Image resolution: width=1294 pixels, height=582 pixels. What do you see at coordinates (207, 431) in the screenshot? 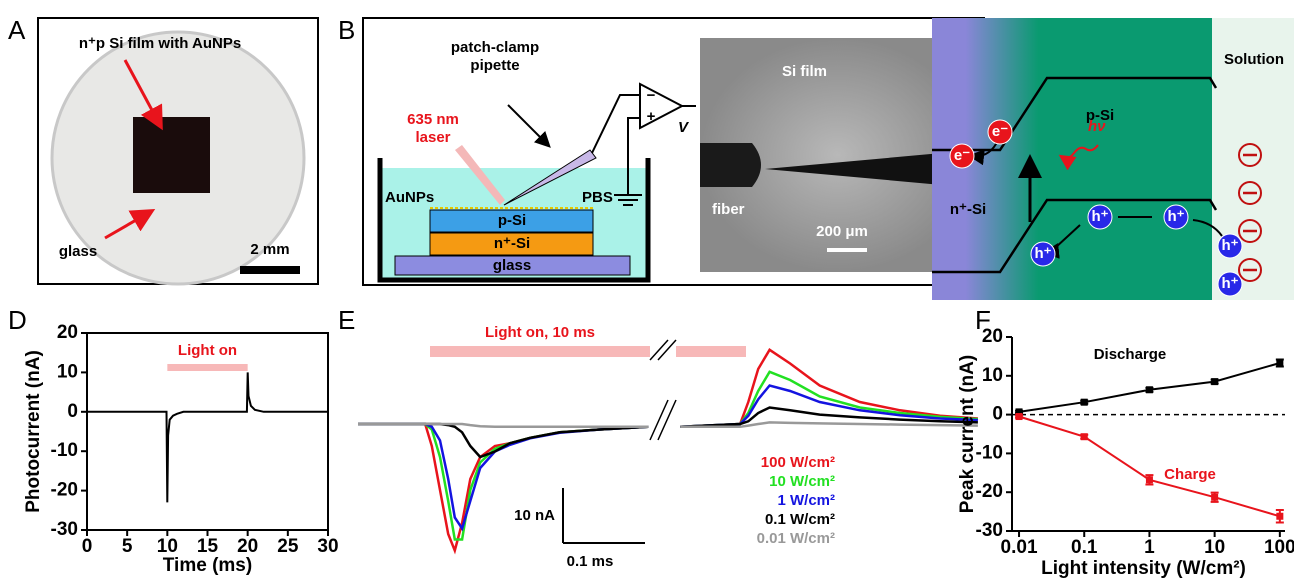
I see `plot-frame` at bounding box center [207, 431].